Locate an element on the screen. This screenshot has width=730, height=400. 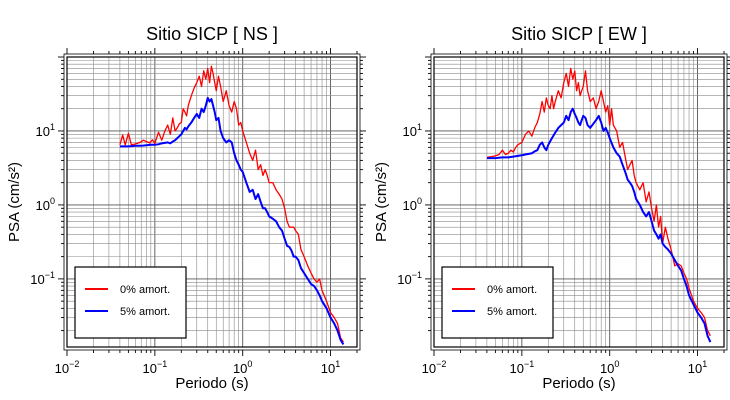
chart-title: Sitio SICP [ NS ] is located at coordinates (212, 34).